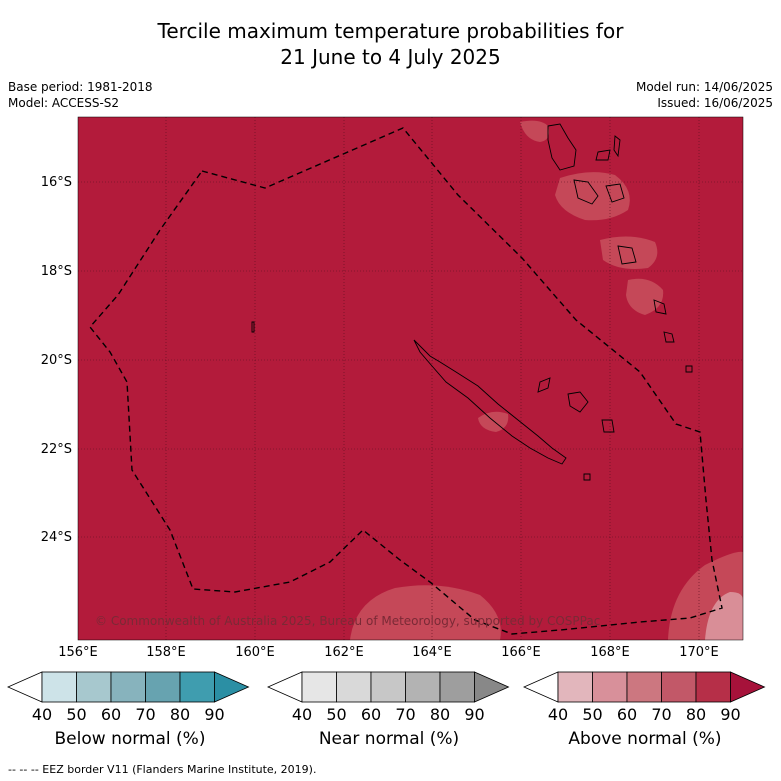 Image resolution: width=781 pixels, height=781 pixels. I want to click on lon-label-158e: 158°E, so click(166, 652).